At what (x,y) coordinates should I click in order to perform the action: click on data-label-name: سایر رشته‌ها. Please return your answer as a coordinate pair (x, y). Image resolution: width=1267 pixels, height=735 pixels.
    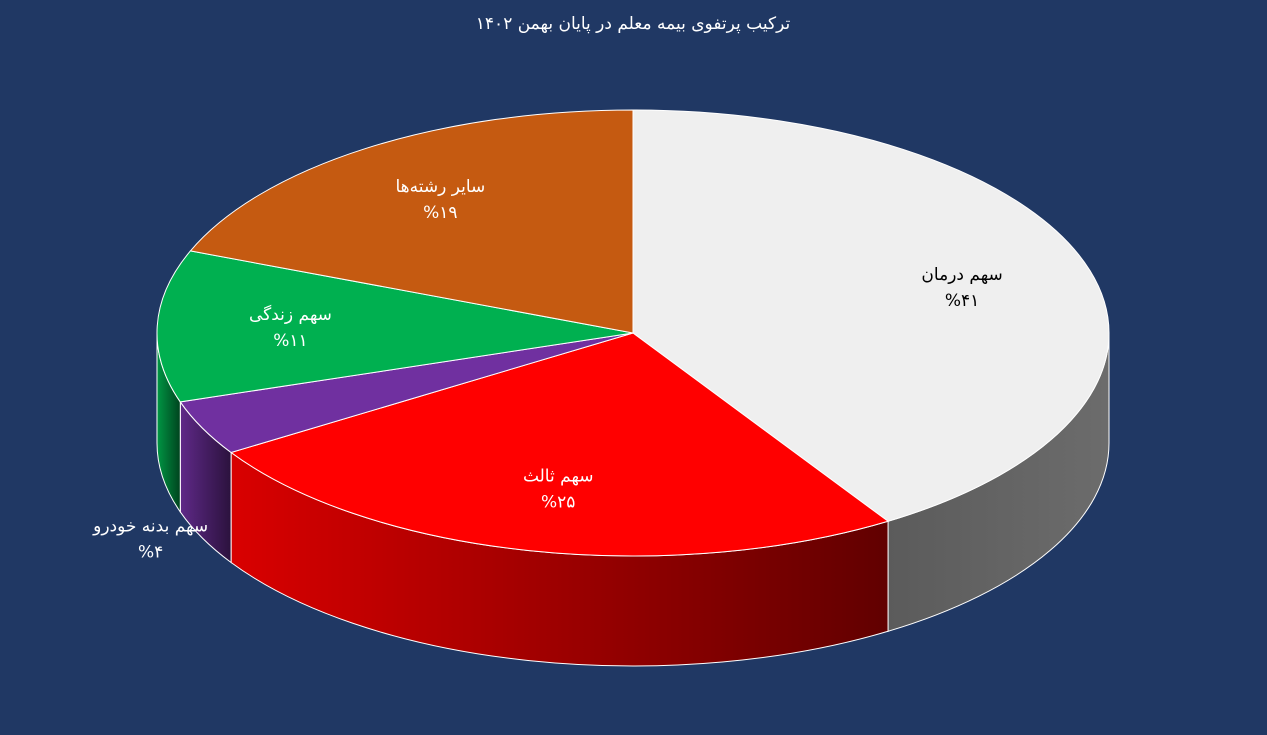
    Looking at the image, I should click on (440, 187).